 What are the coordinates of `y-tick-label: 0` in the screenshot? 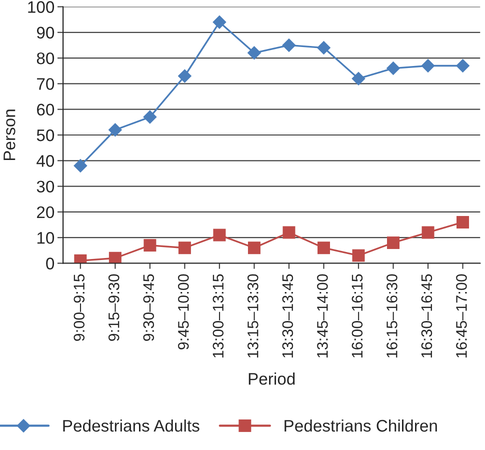 It's located at (50, 264).